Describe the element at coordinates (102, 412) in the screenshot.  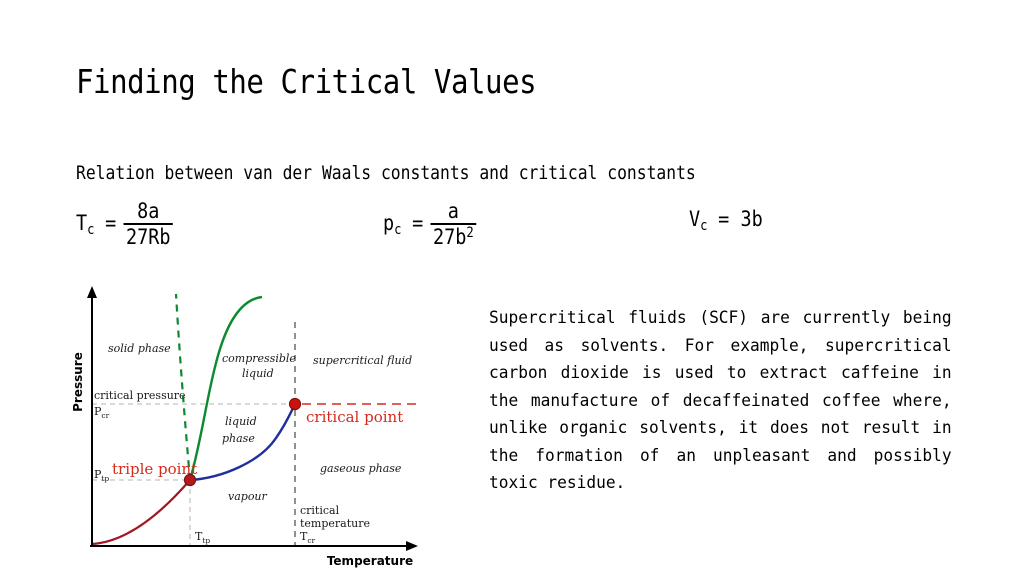
I see `critical-pressure-symbol: Pcr` at that location.